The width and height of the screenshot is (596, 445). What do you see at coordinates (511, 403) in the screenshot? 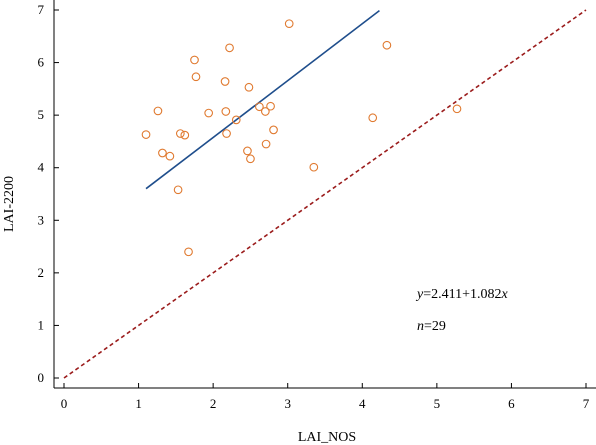
I see `x-tick-label: 6` at bounding box center [511, 403].